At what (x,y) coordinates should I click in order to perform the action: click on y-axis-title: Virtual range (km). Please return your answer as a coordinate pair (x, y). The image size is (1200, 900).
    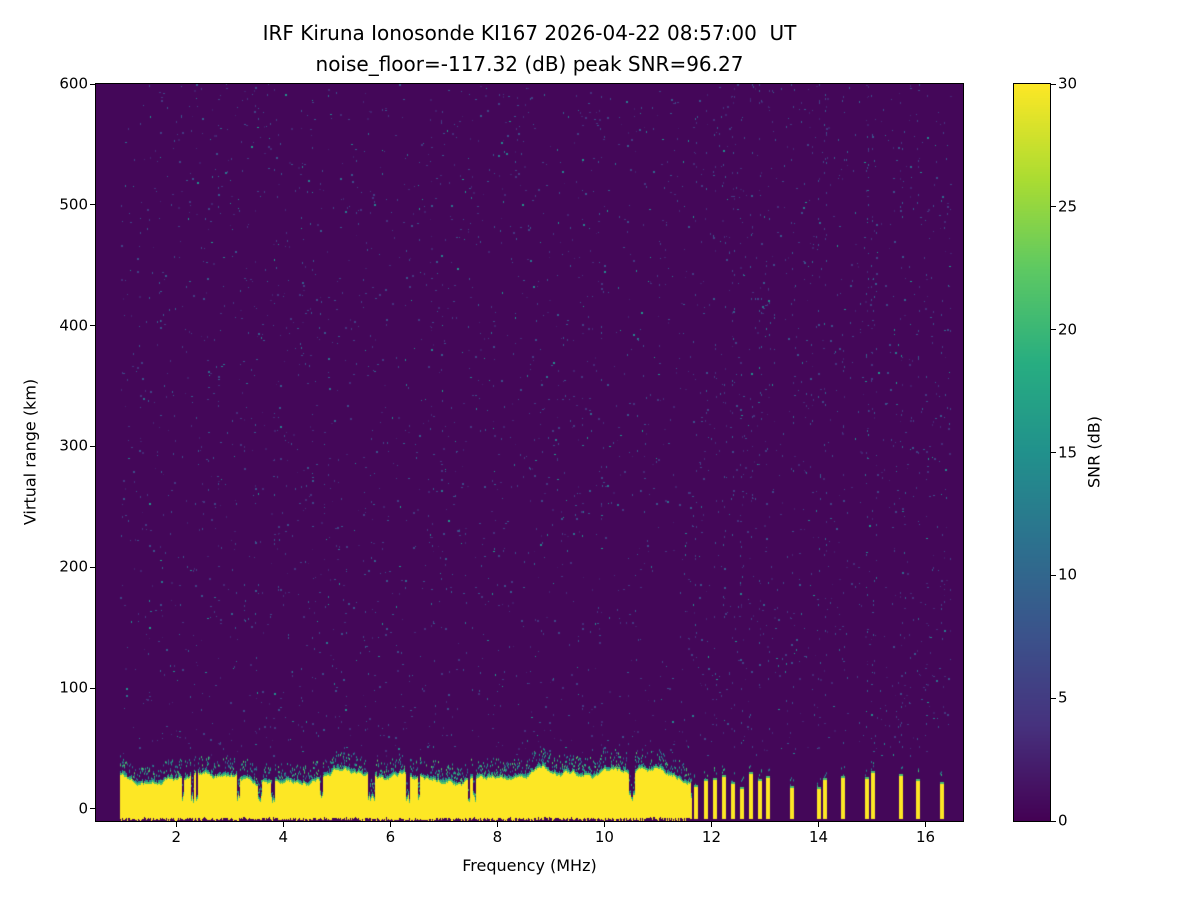
    Looking at the image, I should click on (30, 452).